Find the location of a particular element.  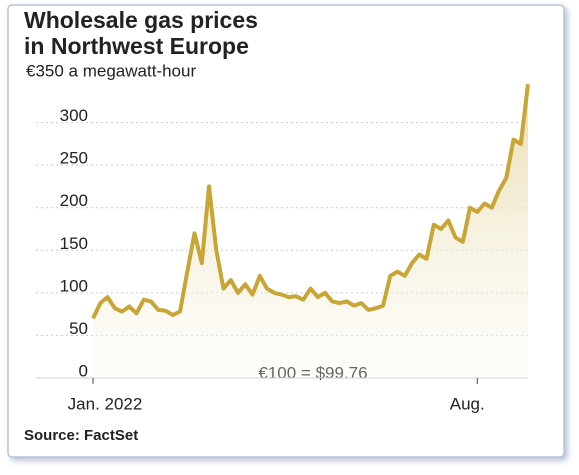

y-tick-label: 300 is located at coordinates (74, 115).